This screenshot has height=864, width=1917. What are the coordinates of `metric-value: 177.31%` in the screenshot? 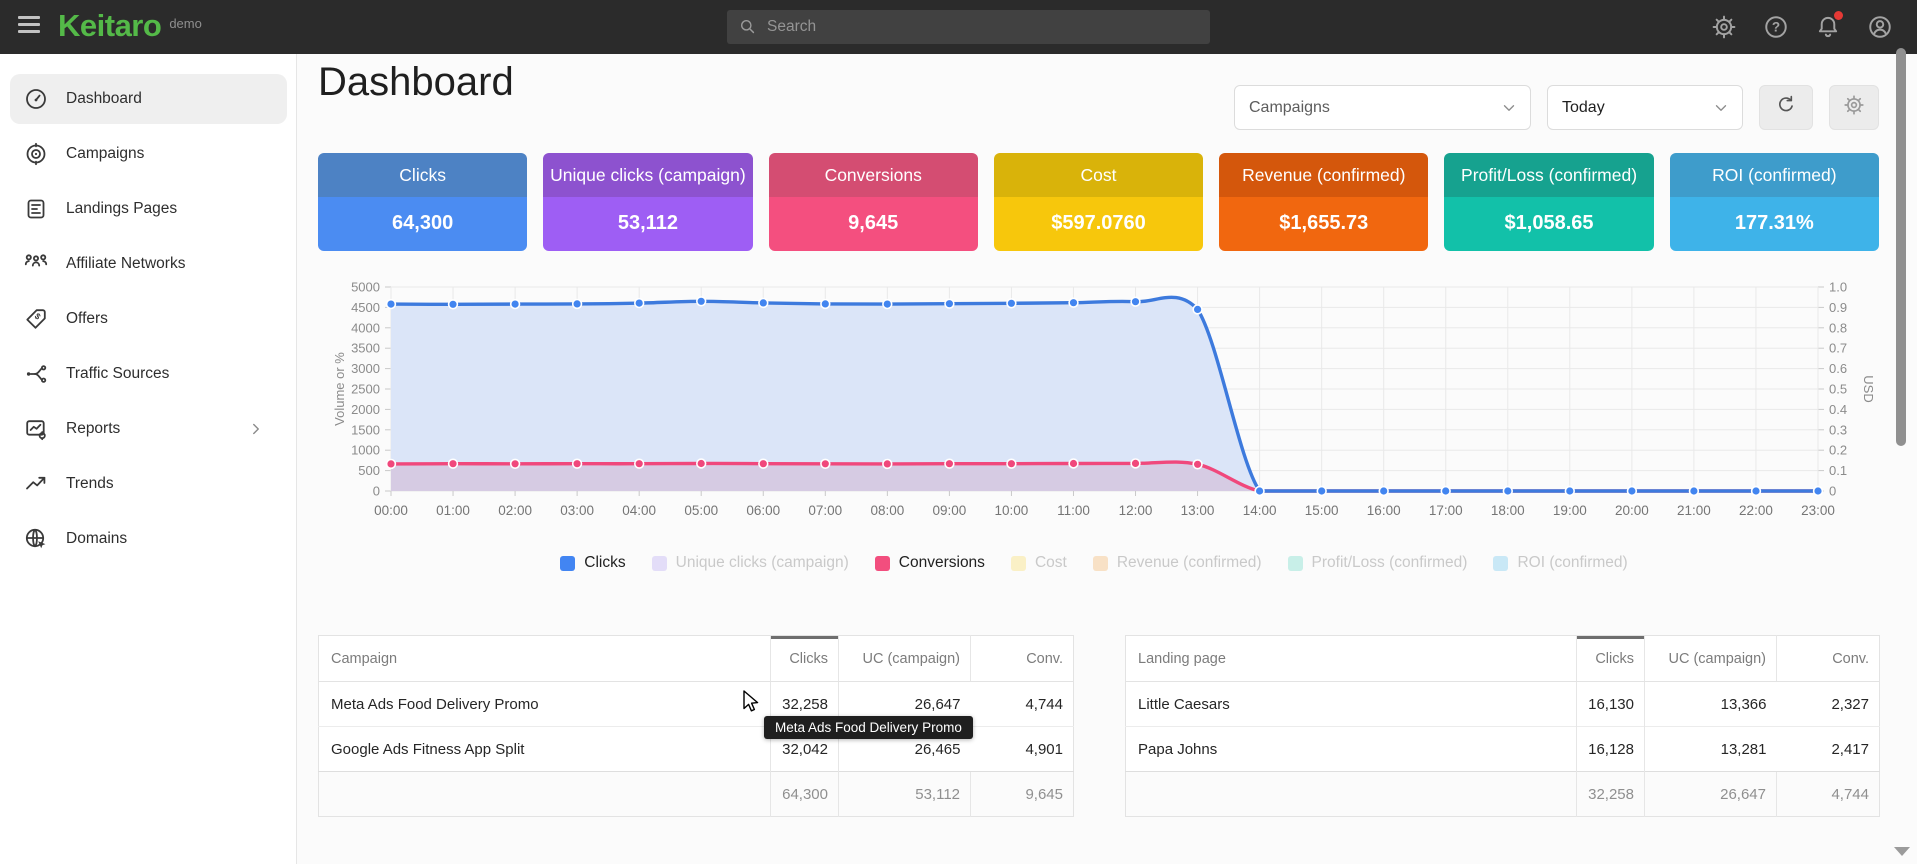 It's located at (1774, 224).